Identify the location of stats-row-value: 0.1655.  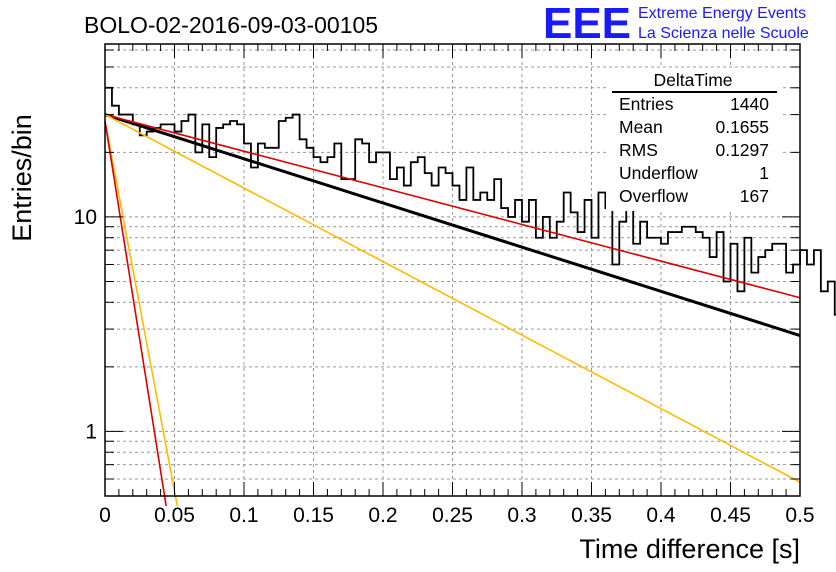
(742, 127).